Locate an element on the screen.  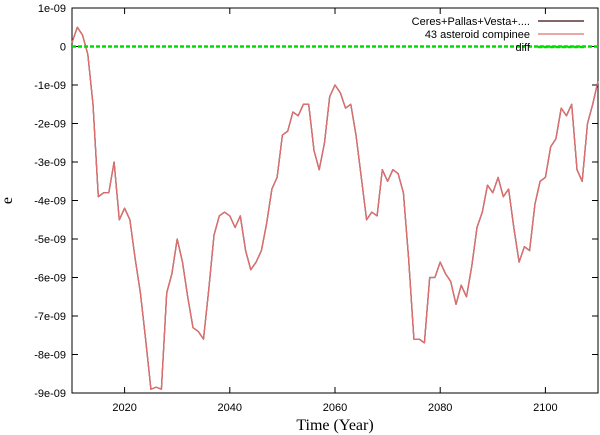
y-tick-label: -7e-09 is located at coordinates (50, 317).